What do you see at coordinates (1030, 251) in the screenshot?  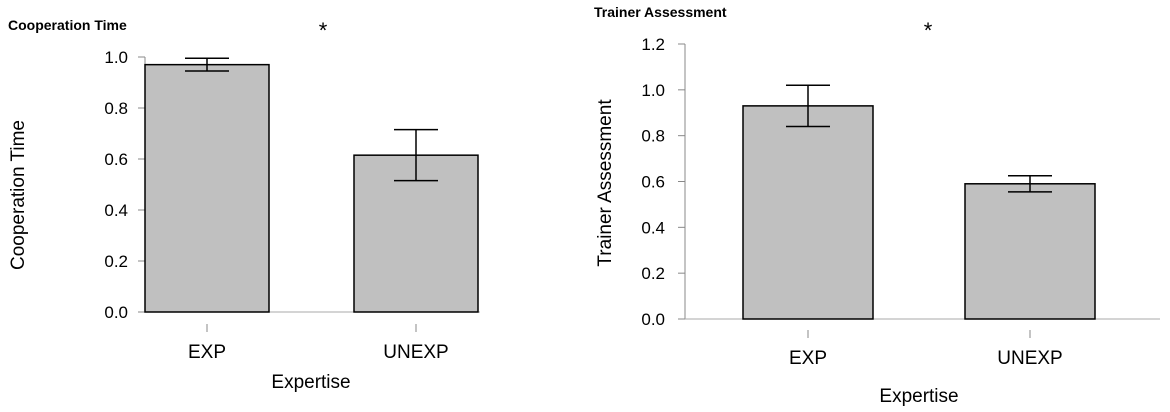 I see `bar-unexp` at bounding box center [1030, 251].